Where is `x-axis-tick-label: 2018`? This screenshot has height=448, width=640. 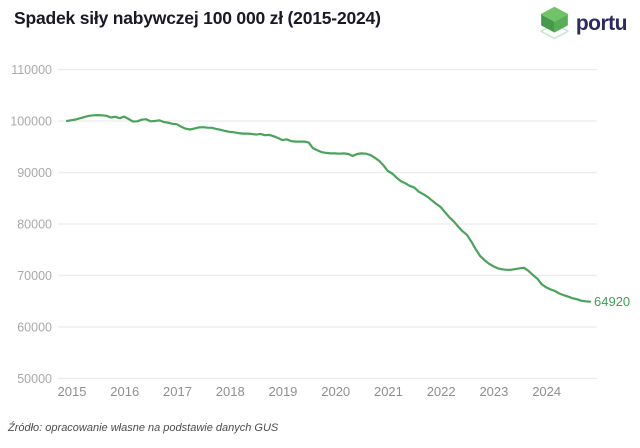 x-axis-tick-label: 2018 is located at coordinates (230, 391).